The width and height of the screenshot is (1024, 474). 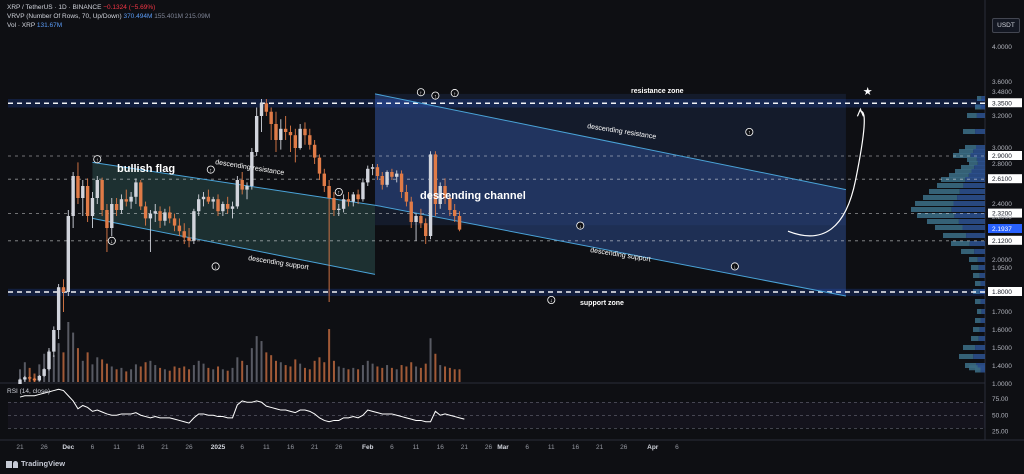 I want to click on volume-value: 131.67M, so click(x=49, y=25).